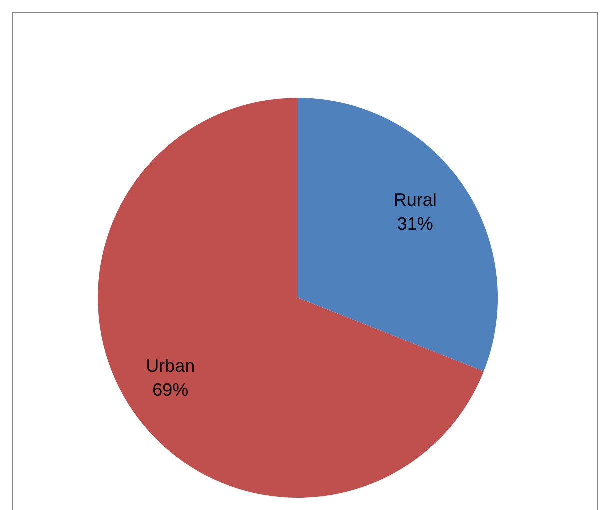 This screenshot has width=605, height=510. What do you see at coordinates (170, 390) in the screenshot?
I see `data-label: 69%` at bounding box center [170, 390].